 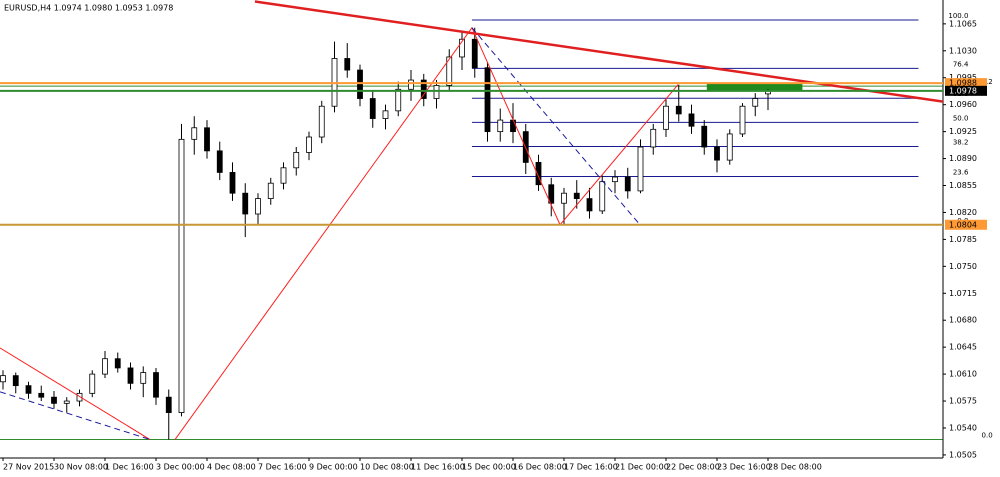 I want to click on zone-rect, so click(x=754, y=87).